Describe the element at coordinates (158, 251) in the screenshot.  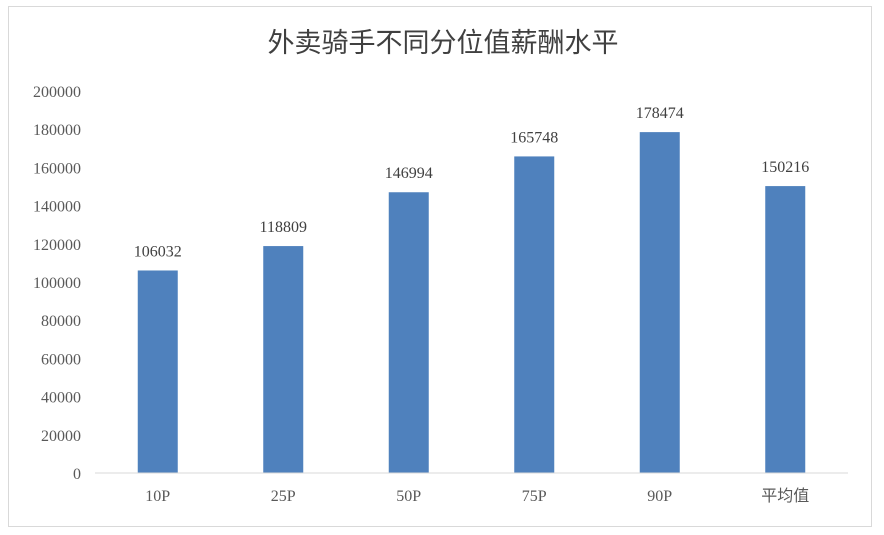
I see `data-label: 106032` at that location.